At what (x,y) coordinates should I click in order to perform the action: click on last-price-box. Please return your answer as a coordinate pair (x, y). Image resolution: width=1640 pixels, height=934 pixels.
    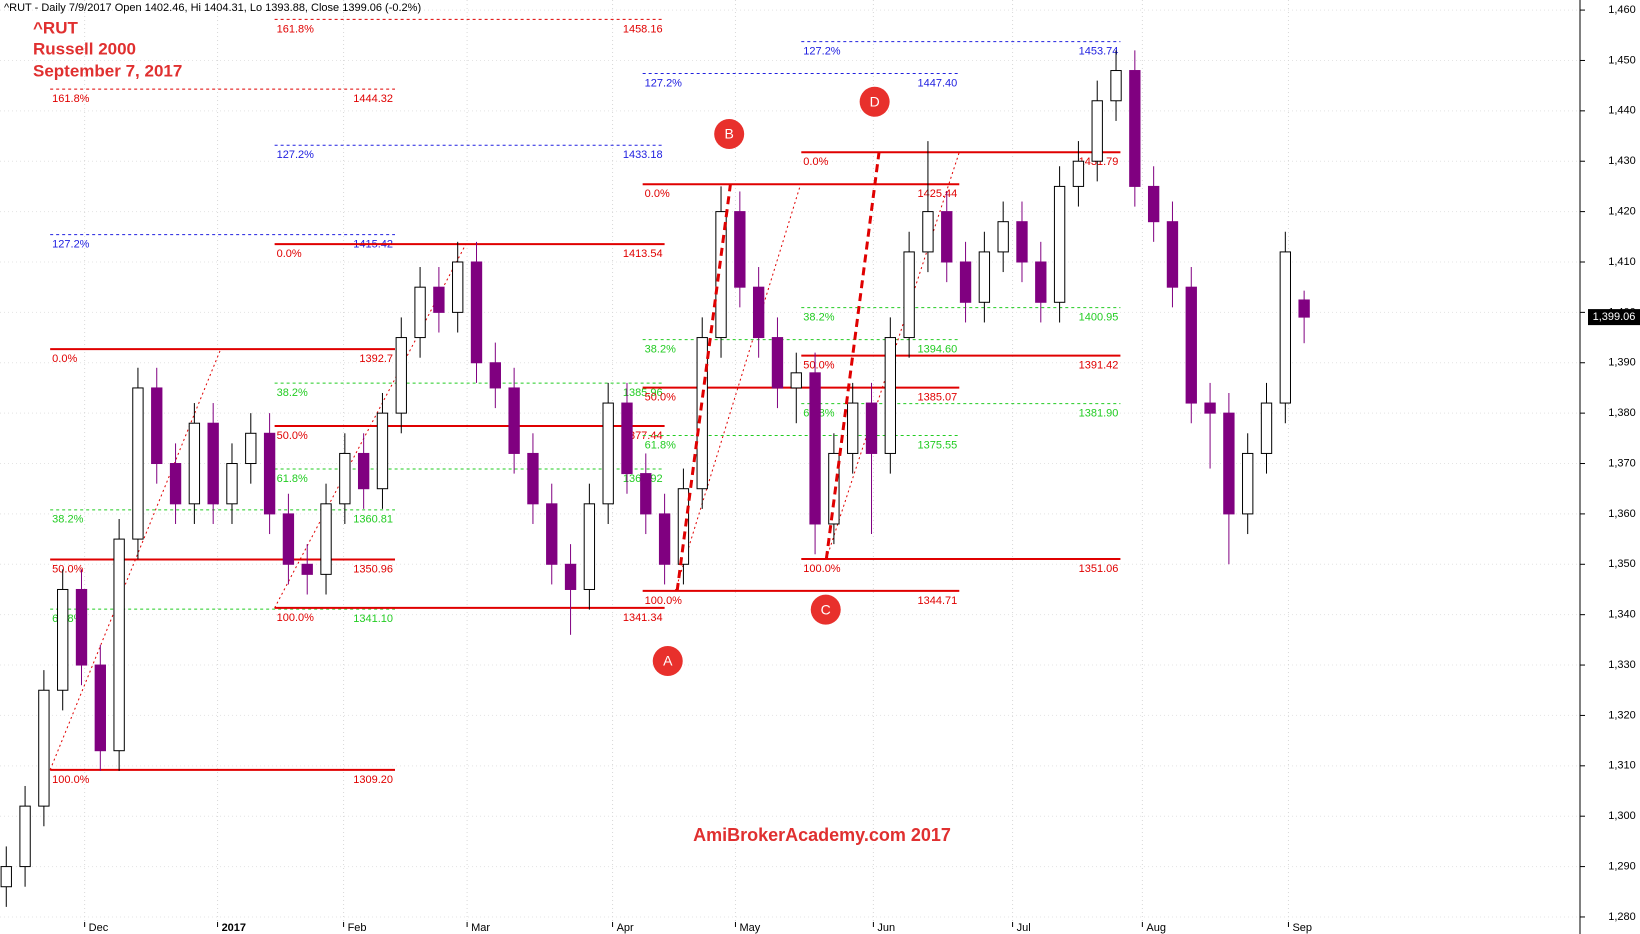
    Looking at the image, I should click on (1614, 317).